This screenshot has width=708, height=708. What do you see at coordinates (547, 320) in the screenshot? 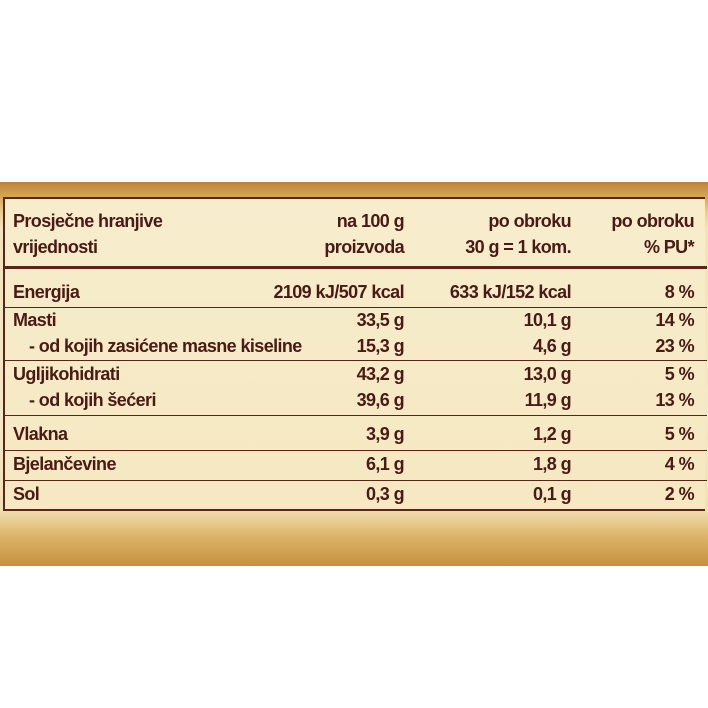
I see `value-cell: 10,1 g` at bounding box center [547, 320].